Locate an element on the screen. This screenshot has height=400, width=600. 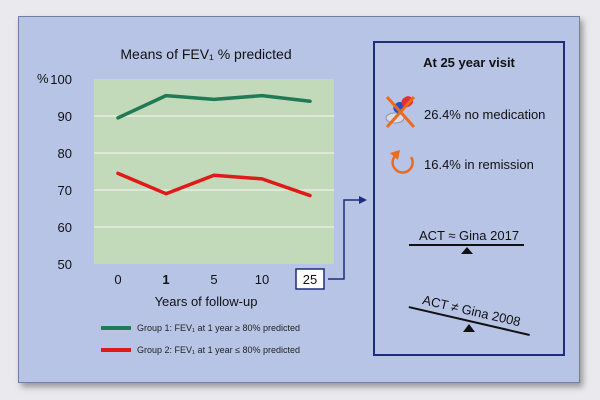
no-medication-text: 26.4% no medication is located at coordinates (484, 114).